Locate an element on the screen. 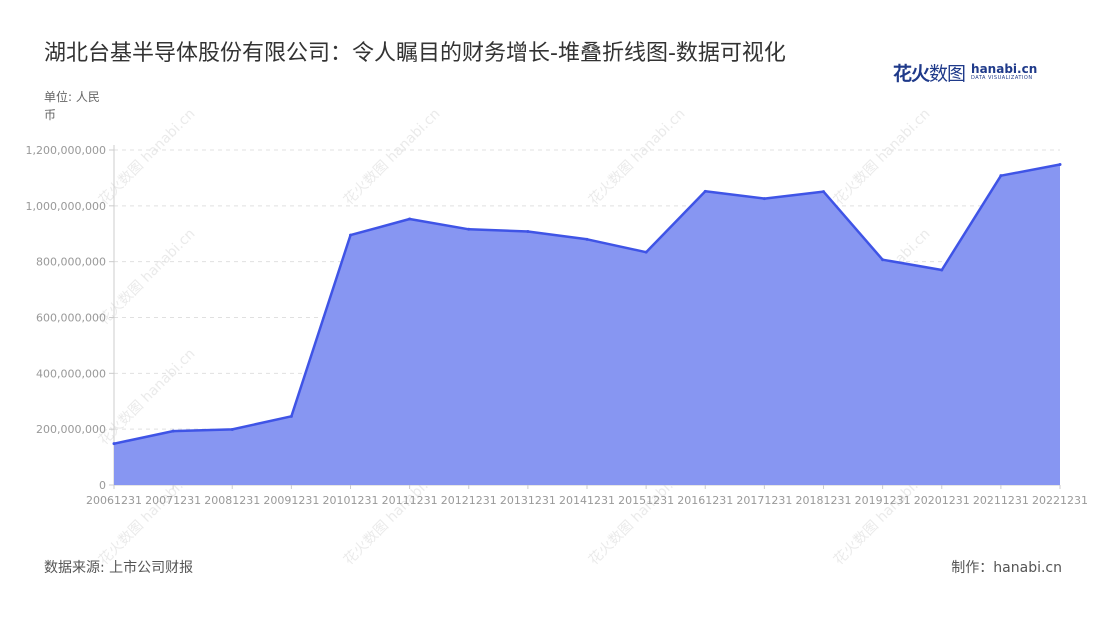  y-tick-label: 0 is located at coordinates (102, 485).